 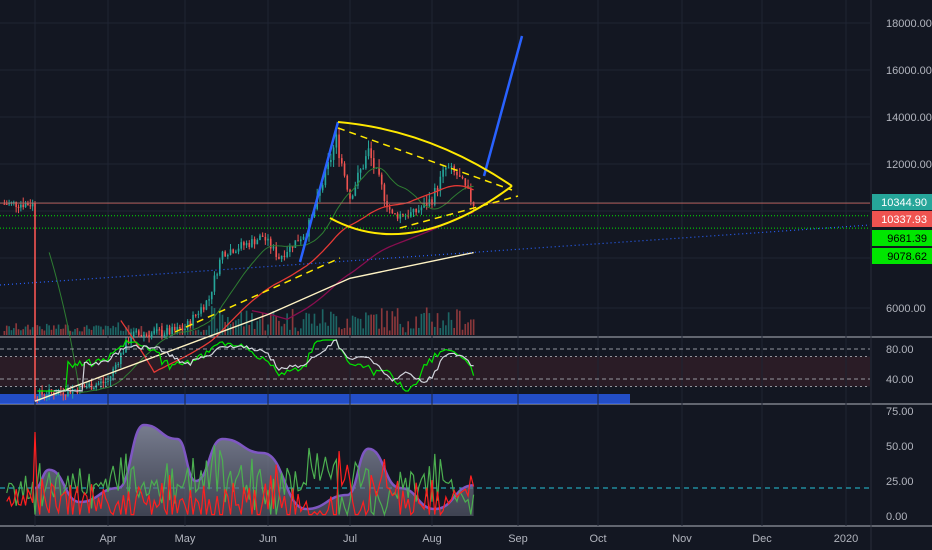 What do you see at coordinates (900, 482) in the screenshot?
I see `indicator-axis-label: 25.00` at bounding box center [900, 482].